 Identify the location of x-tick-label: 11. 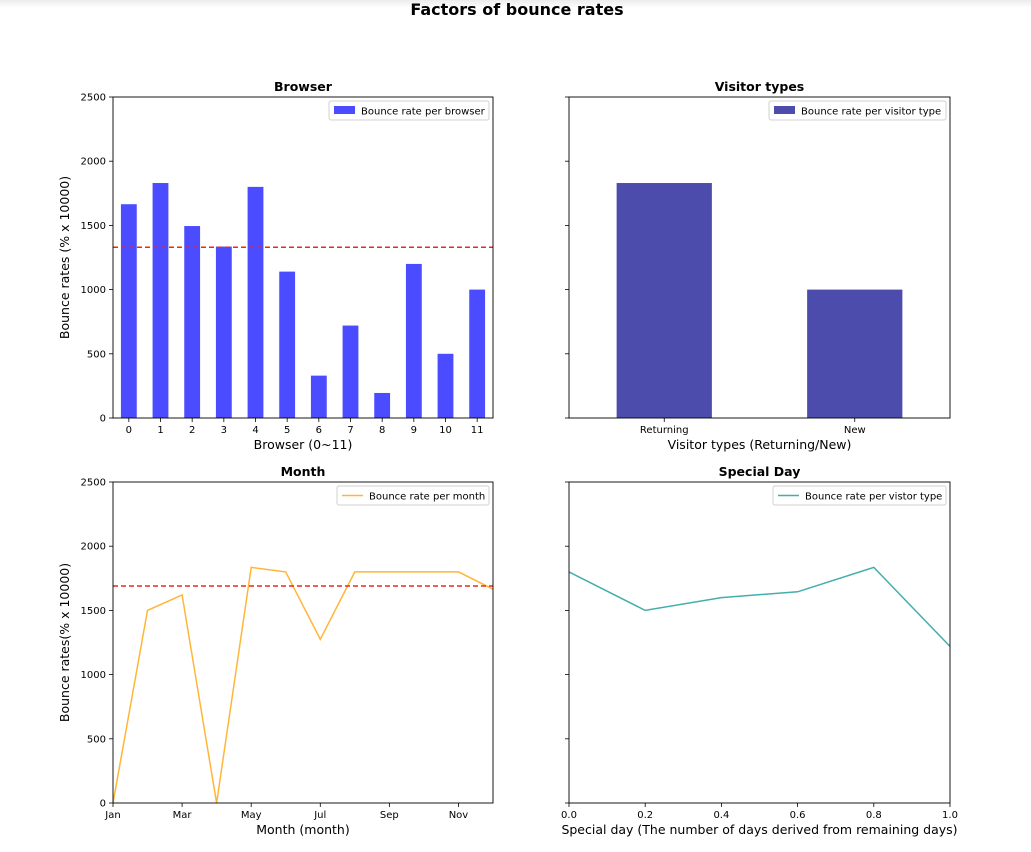
(477, 430).